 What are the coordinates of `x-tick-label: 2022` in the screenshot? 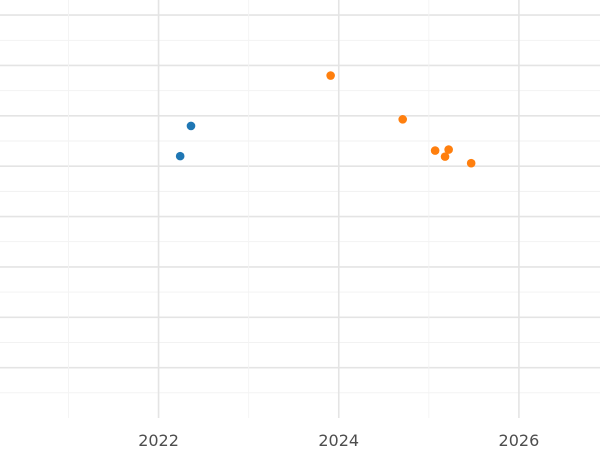 It's located at (158, 440).